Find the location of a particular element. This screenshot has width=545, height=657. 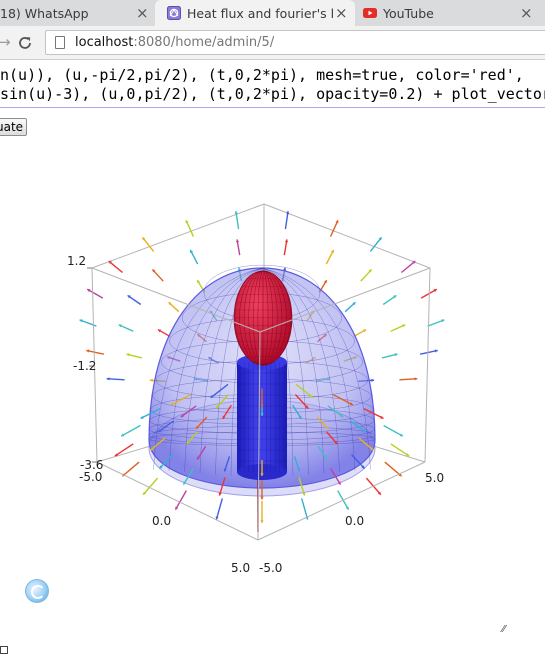

tab-youtube: YouTube × is located at coordinates (450, 13).